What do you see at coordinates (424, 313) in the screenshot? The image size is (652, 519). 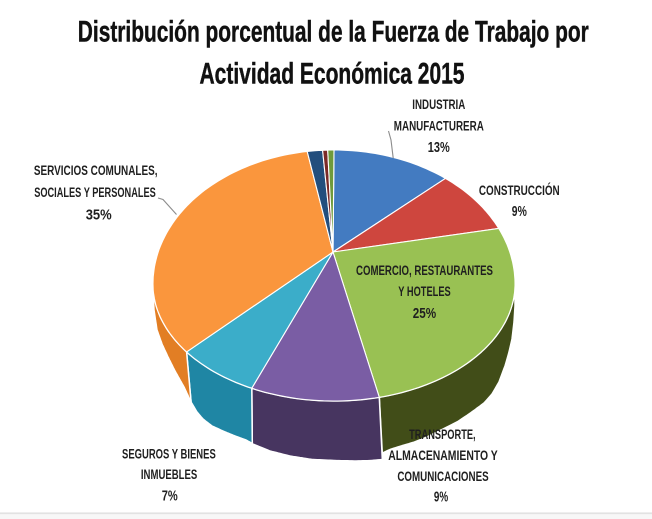 I see `svg-text: 25%` at bounding box center [424, 313].